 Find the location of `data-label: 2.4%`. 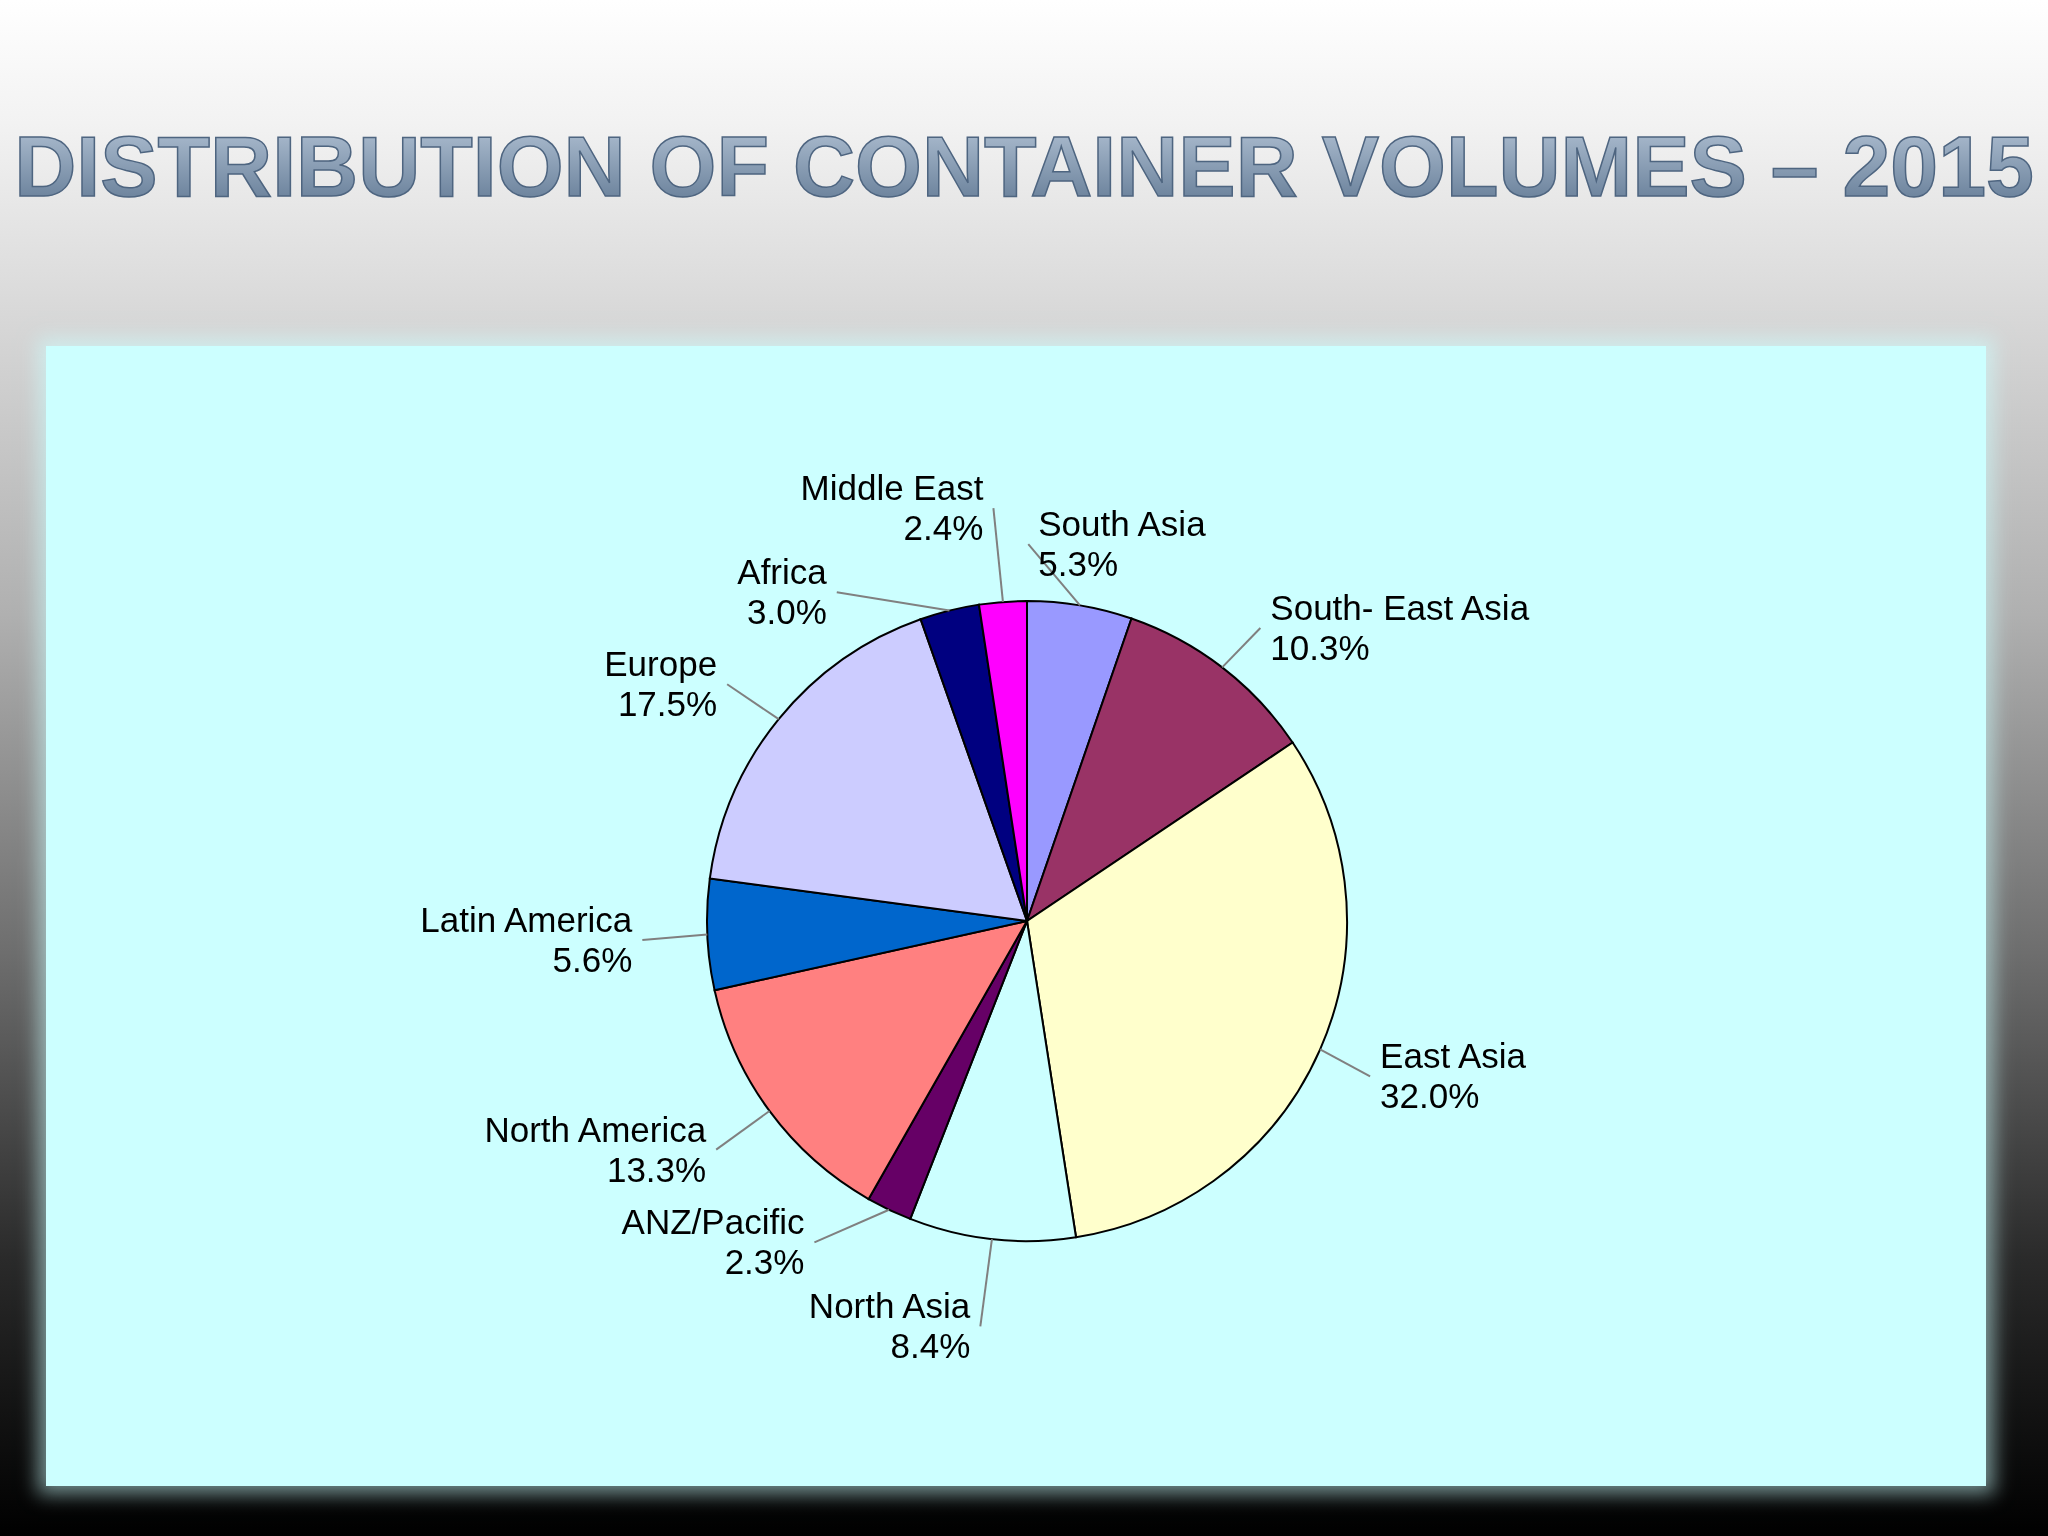

data-label: 2.4% is located at coordinates (943, 528).